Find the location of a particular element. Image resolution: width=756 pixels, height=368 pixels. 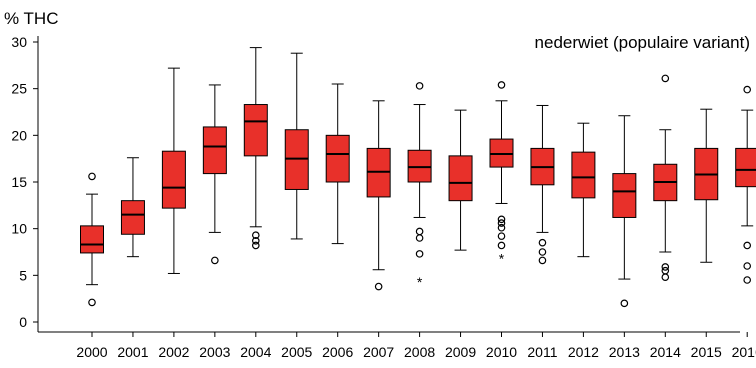

box-2002 is located at coordinates (173, 170).